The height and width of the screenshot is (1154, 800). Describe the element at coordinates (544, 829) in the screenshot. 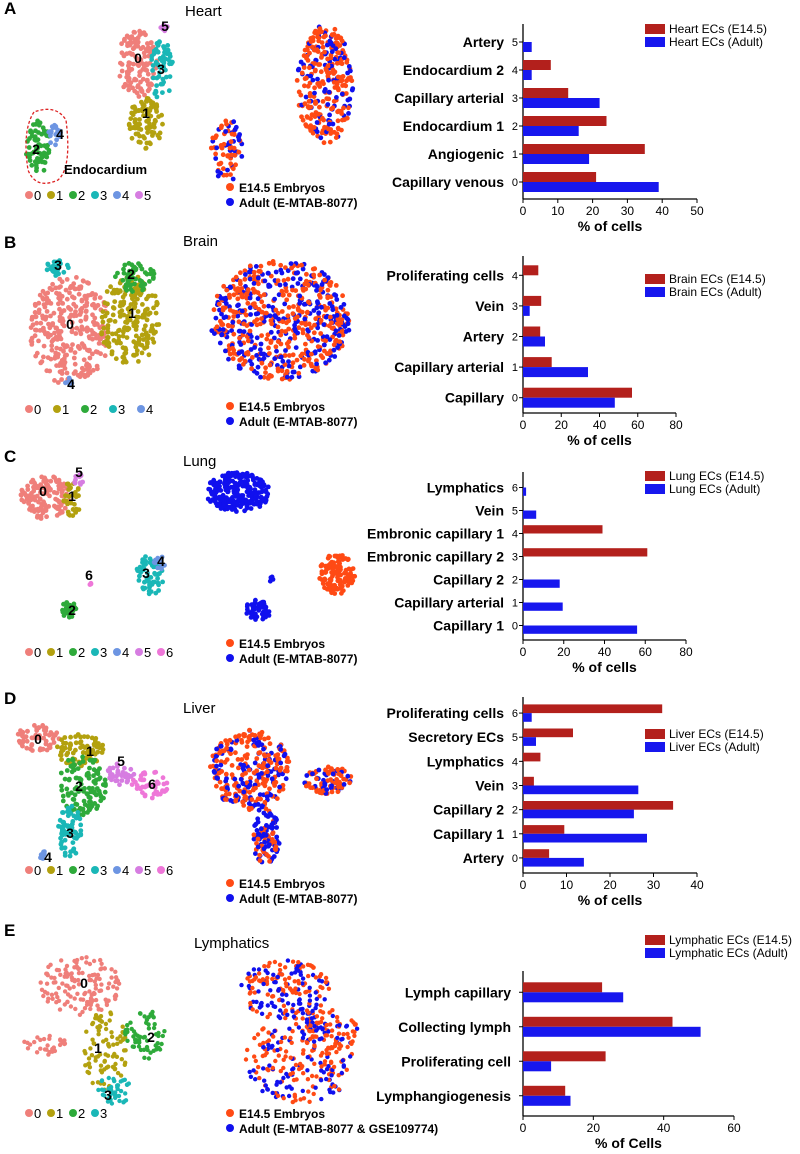

I see `bar-embryo` at that location.